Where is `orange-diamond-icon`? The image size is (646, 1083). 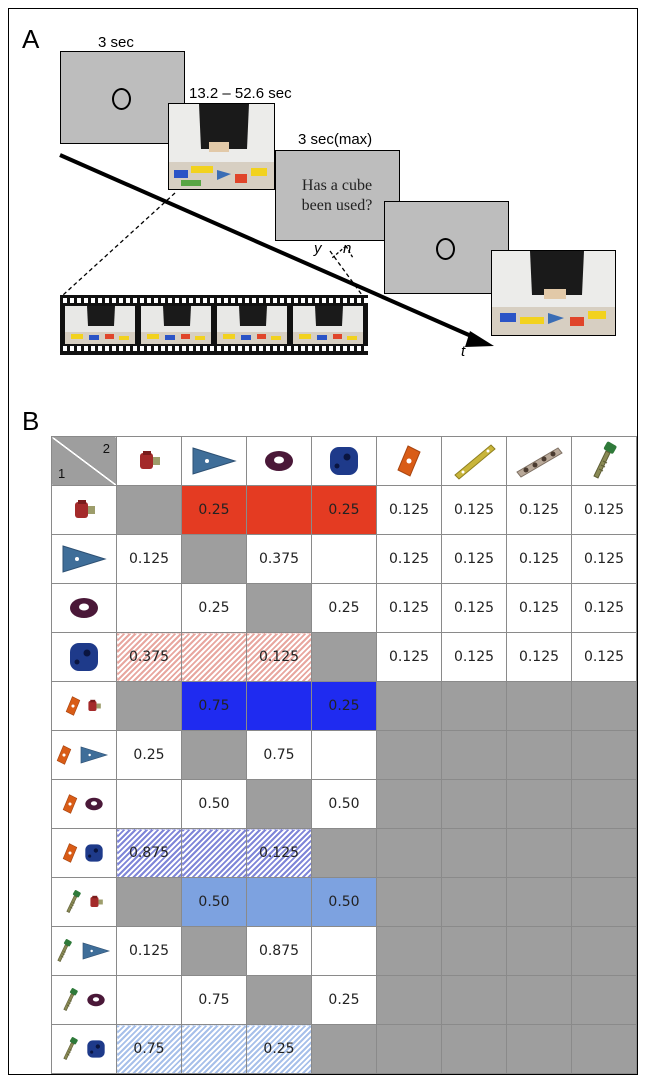 orange-diamond-icon is located at coordinates (73, 706).